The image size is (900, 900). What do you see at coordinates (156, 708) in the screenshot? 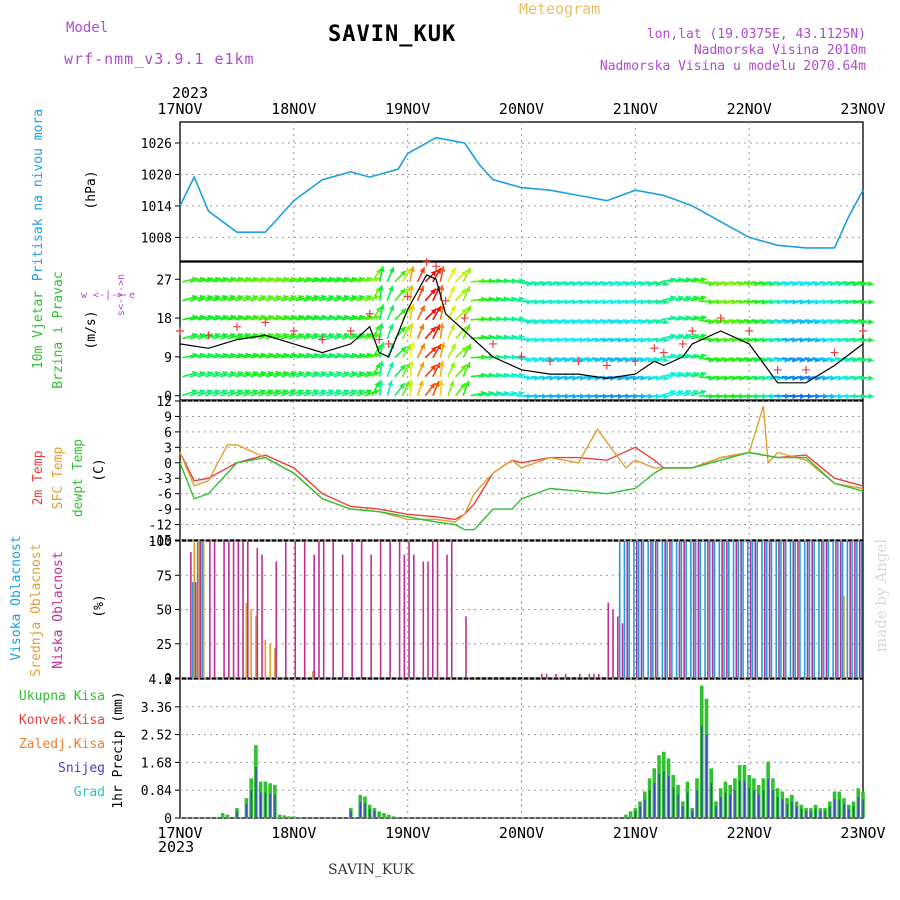
I see `y-tick-label: 3.36` at bounding box center [156, 708].